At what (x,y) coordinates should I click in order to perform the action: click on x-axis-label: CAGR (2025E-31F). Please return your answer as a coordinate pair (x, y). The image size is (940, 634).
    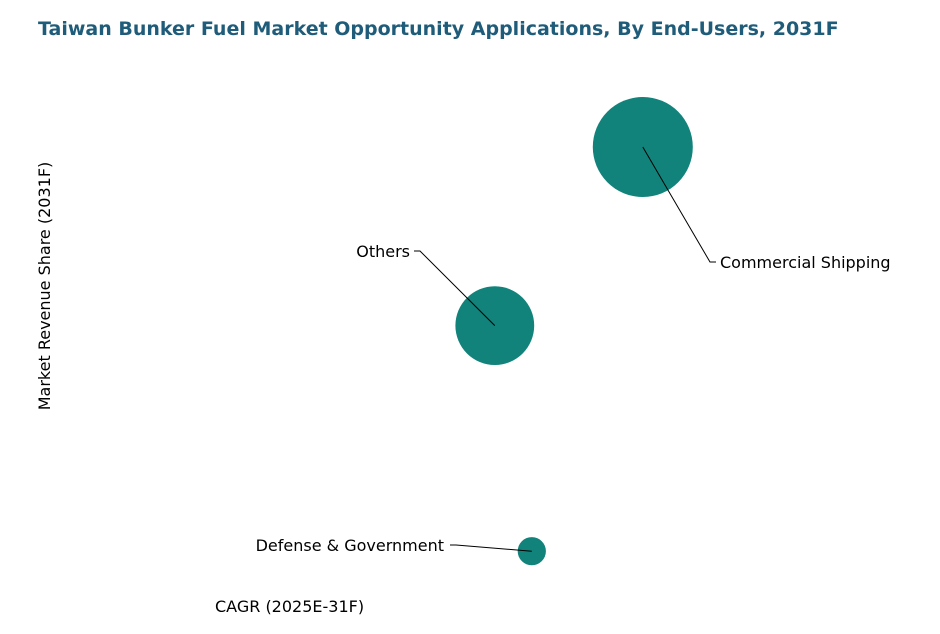
    Looking at the image, I should click on (289, 606).